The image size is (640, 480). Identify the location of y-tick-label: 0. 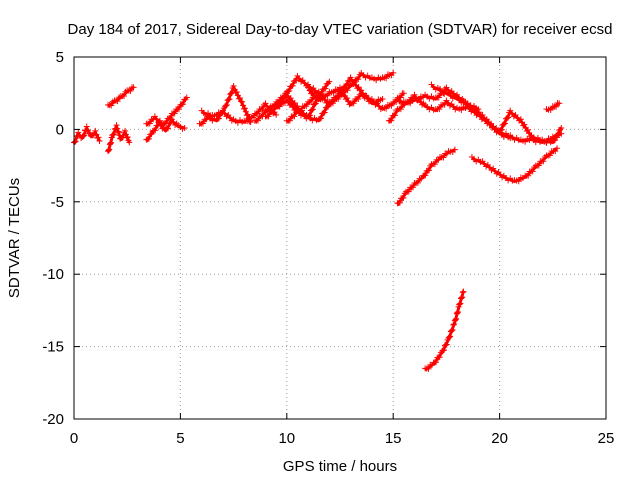
(60, 129).